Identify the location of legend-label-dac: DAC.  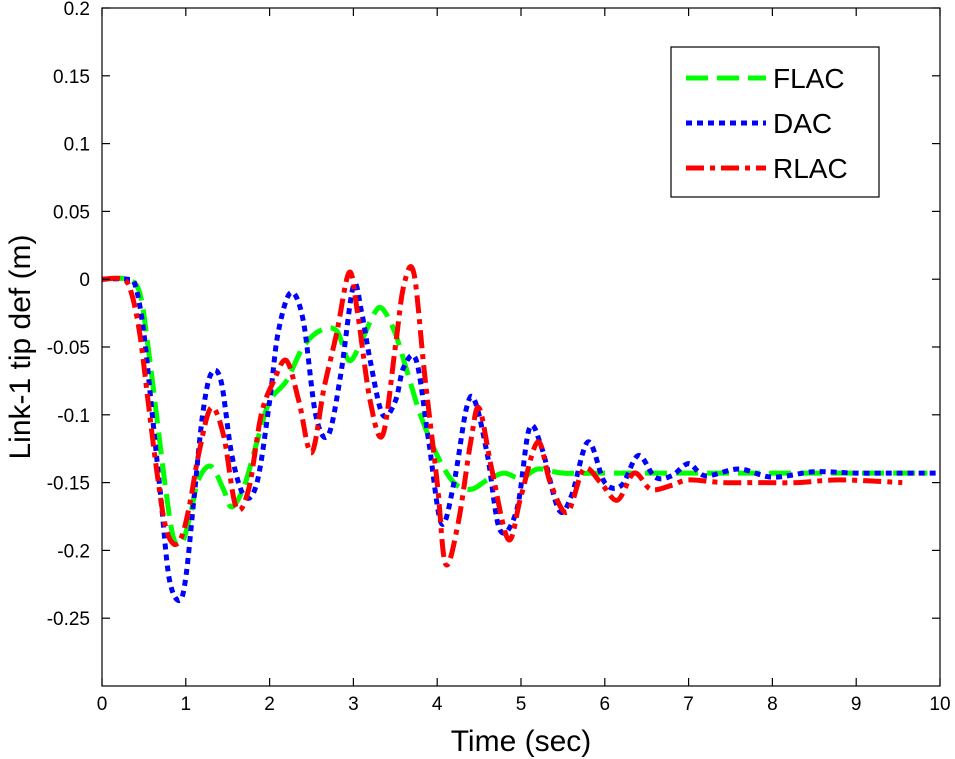
(802, 123).